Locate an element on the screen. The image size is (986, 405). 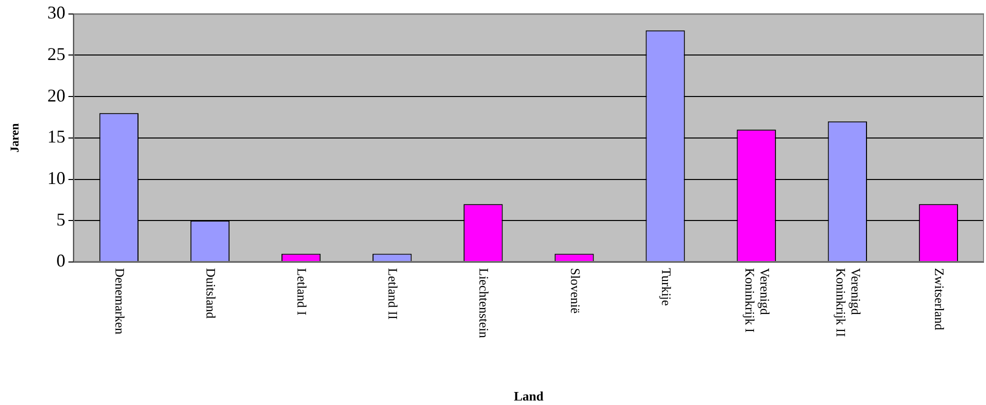
y-tick-label: 0 is located at coordinates (61, 260).